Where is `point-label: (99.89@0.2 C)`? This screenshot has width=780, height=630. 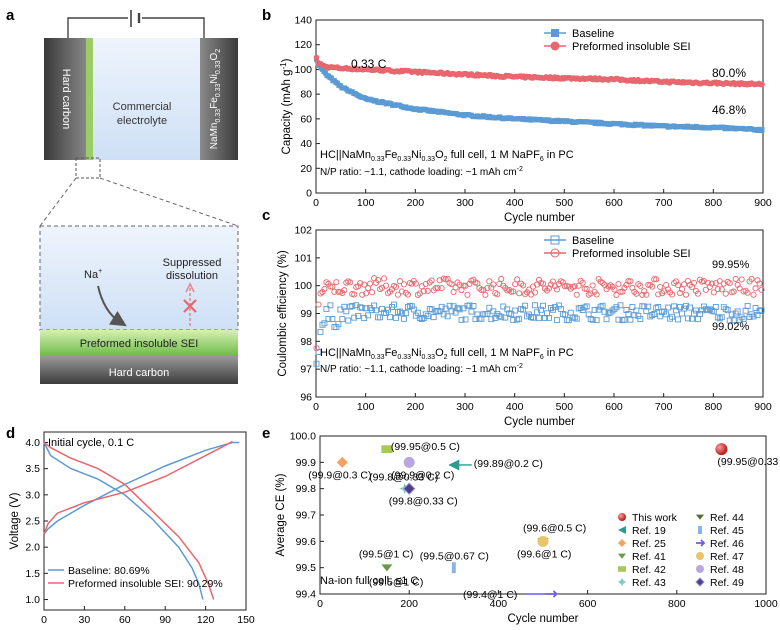 point-label: (99.89@0.2 C) is located at coordinates (508, 464).